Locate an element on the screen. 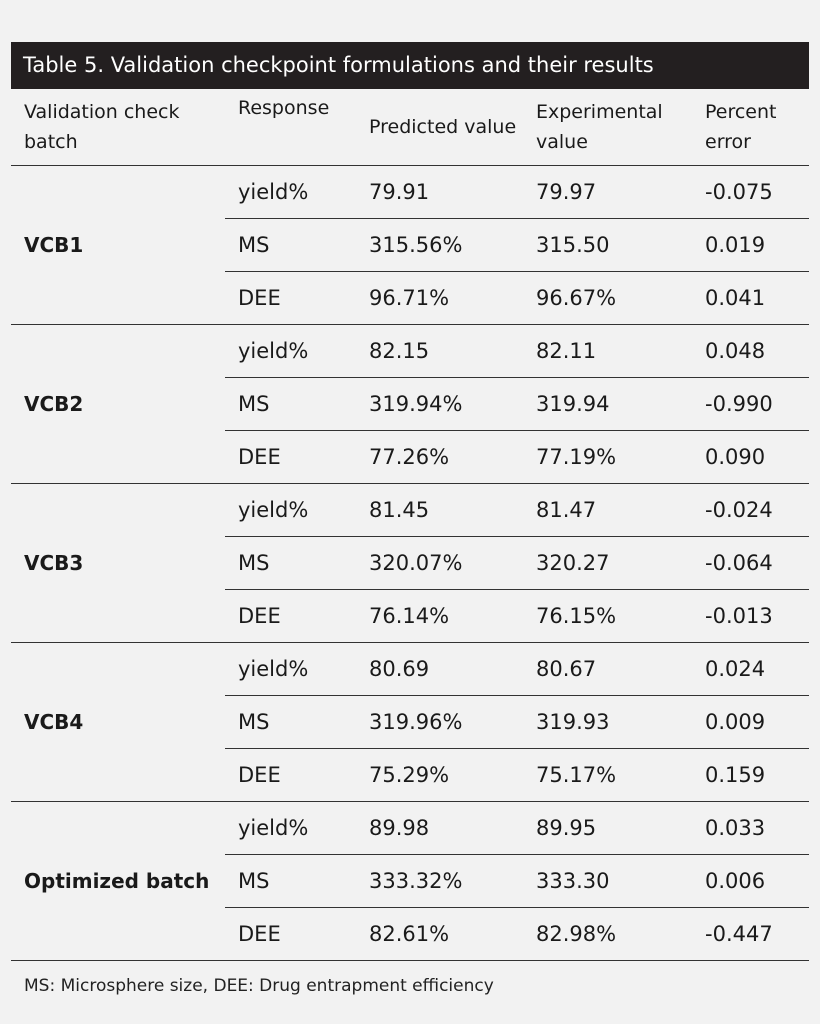 This screenshot has height=1024, width=820. batch-label: VCB1 is located at coordinates (118, 245).